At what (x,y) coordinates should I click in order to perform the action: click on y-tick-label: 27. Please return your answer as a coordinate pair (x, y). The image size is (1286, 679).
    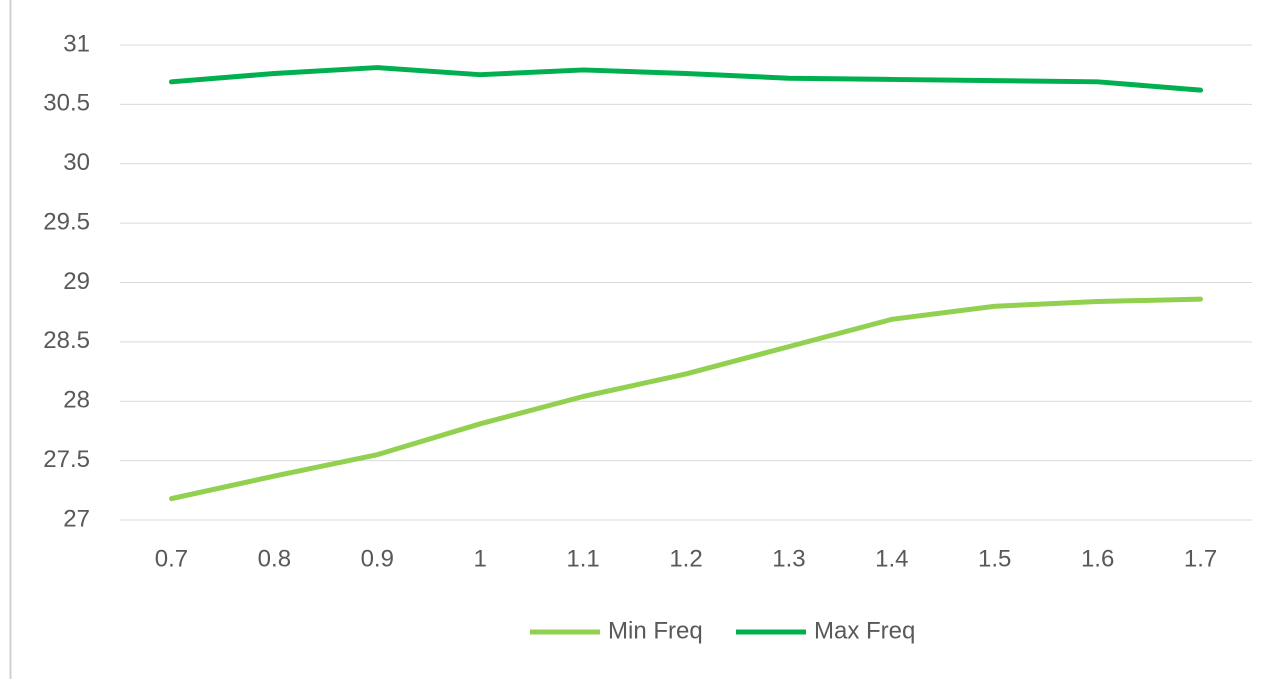
    Looking at the image, I should click on (76, 518).